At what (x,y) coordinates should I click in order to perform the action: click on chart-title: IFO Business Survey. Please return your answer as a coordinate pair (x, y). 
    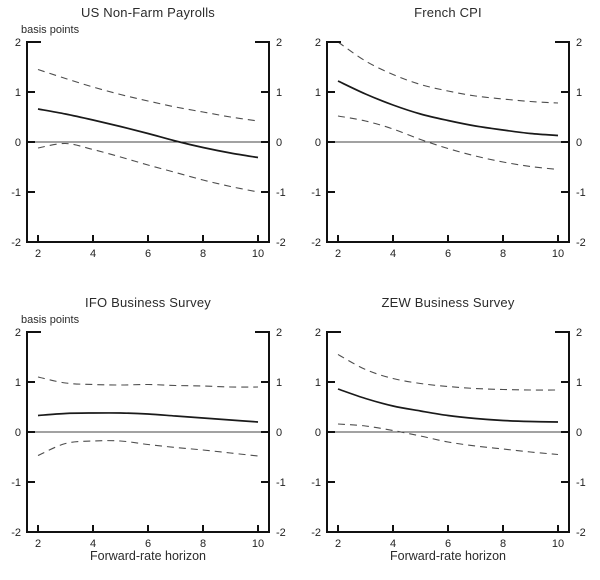
    Looking at the image, I should click on (148, 302).